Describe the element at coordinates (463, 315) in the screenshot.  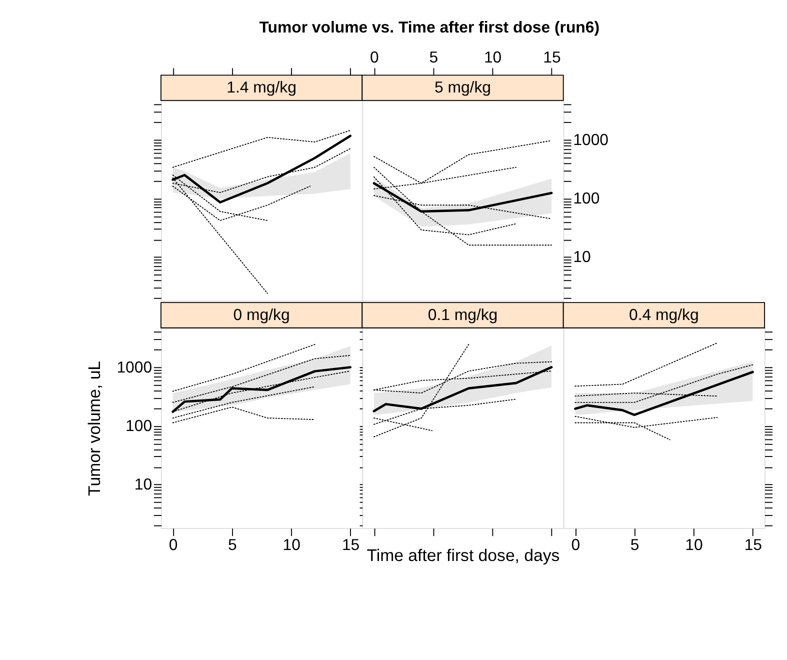
I see `chart-title: 0.1 mg/kg` at that location.